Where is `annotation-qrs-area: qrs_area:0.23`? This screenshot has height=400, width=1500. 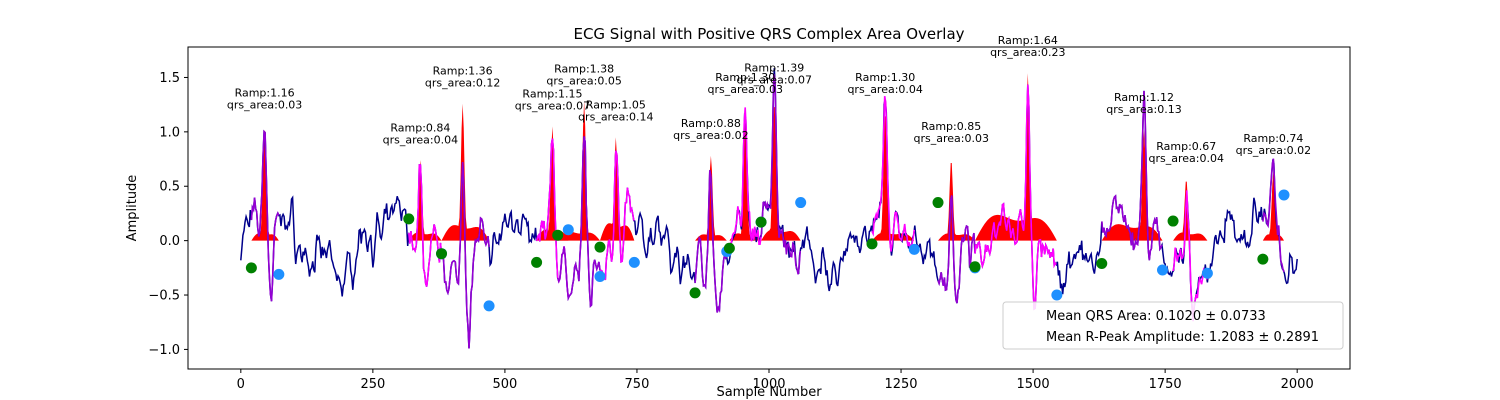
annotation-qrs-area: qrs_area:0.23 is located at coordinates (1027, 52).